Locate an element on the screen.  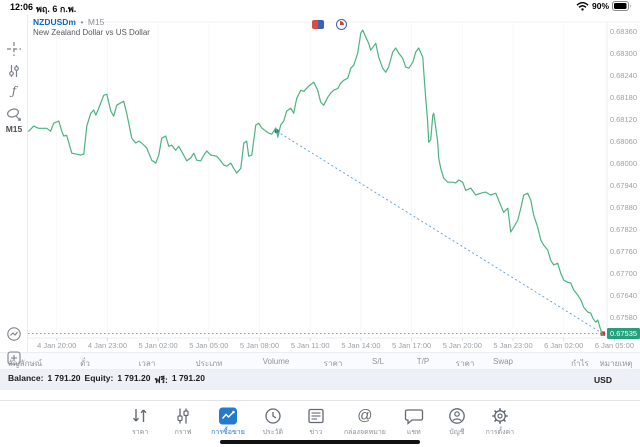
col-price-current: ราคา is located at coordinates (465, 363).